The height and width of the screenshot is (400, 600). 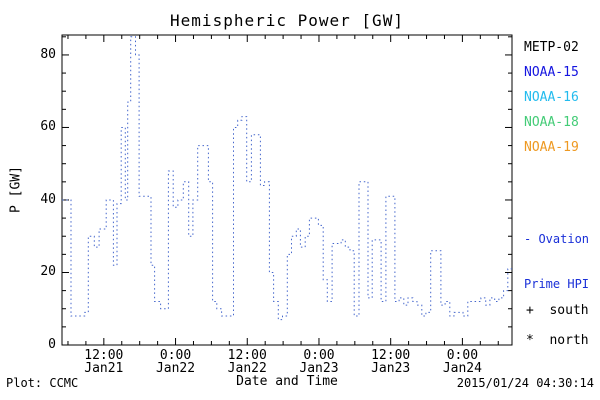 I want to click on legend-hpi-line2: Prime HPI, so click(x=557, y=284).